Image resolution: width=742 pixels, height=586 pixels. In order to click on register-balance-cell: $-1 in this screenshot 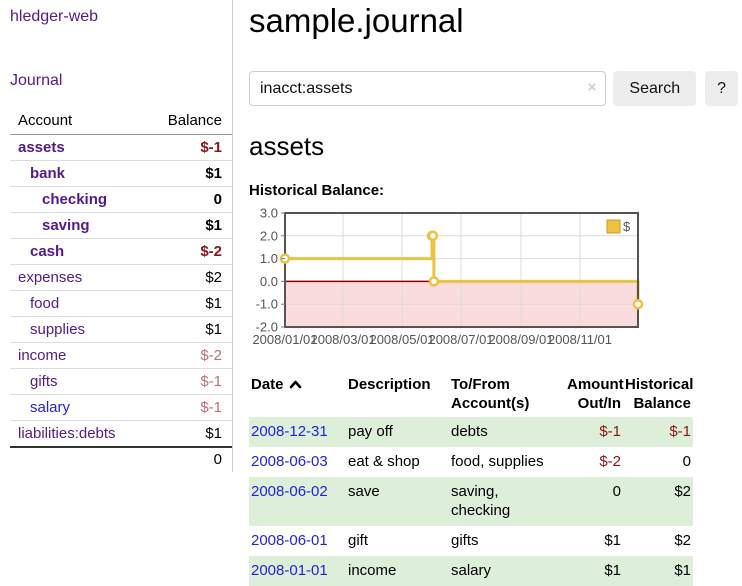, I will do `click(680, 431)`.